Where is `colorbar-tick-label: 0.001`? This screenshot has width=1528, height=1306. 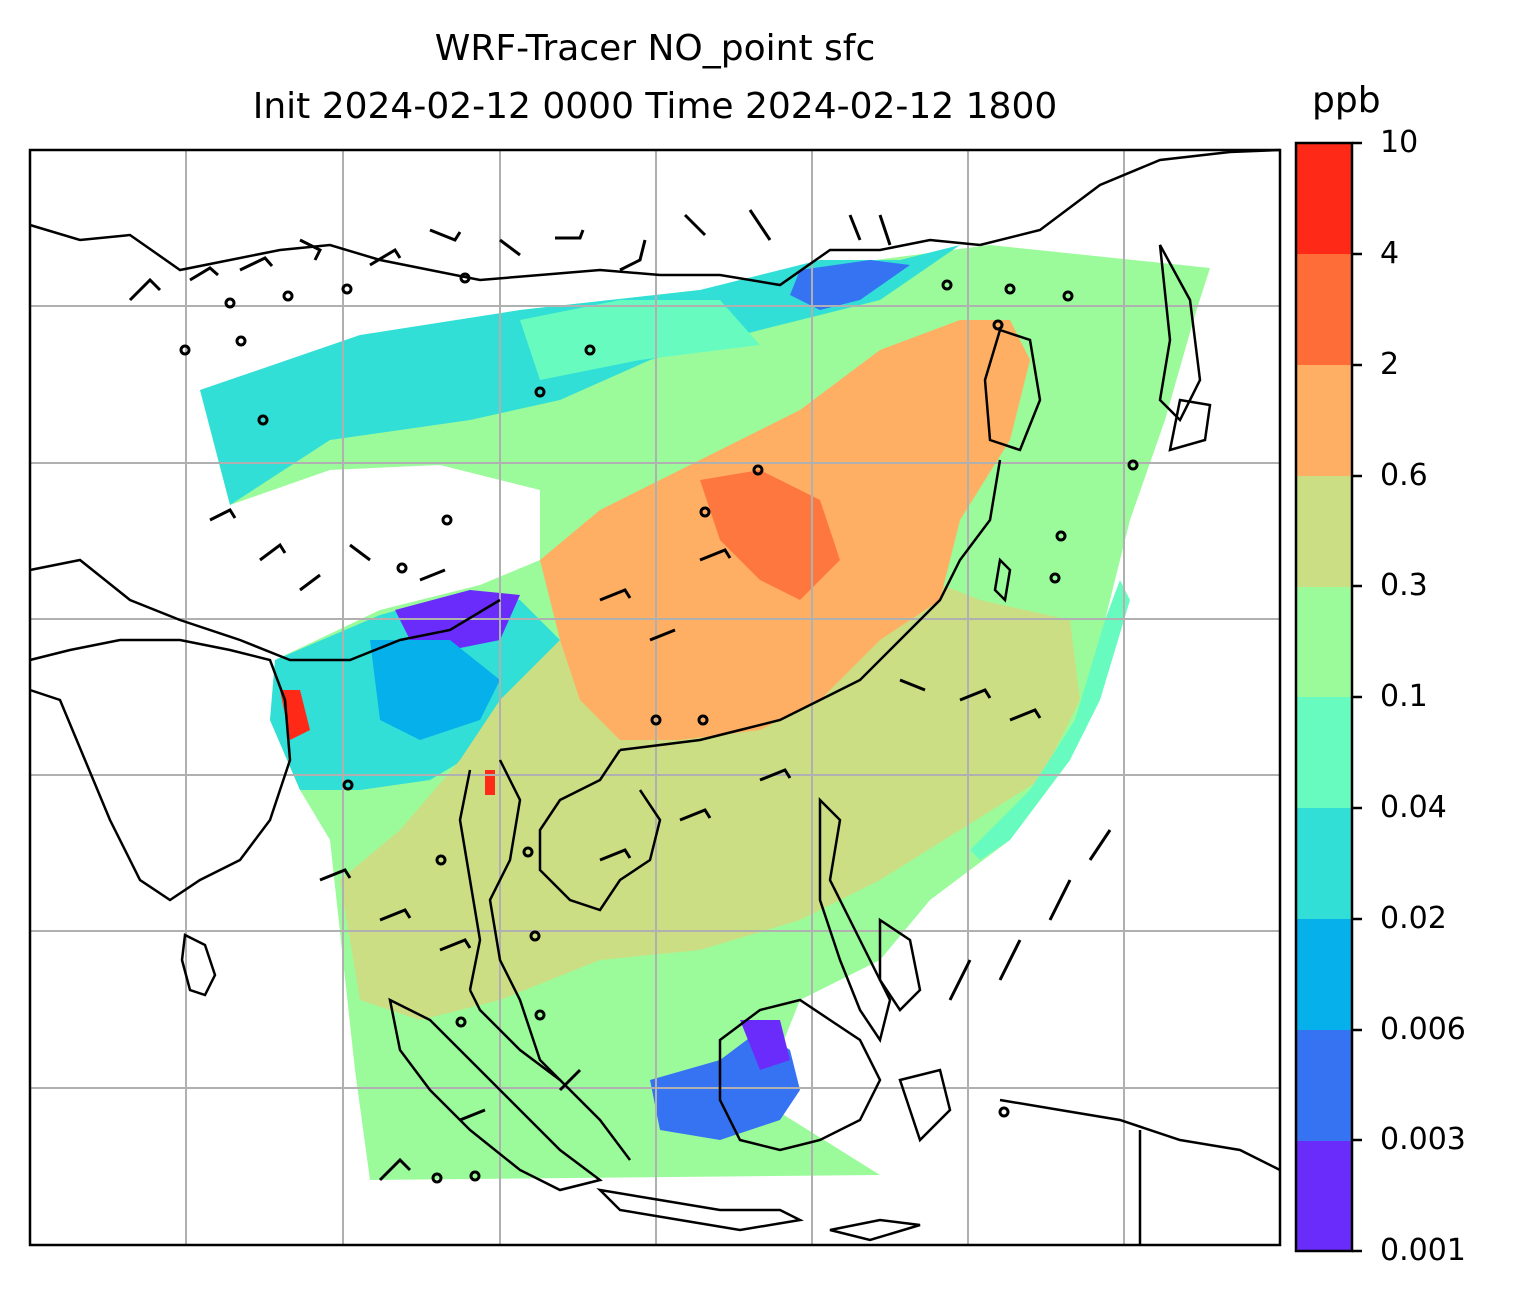 colorbar-tick-label: 0.001 is located at coordinates (1423, 1250).